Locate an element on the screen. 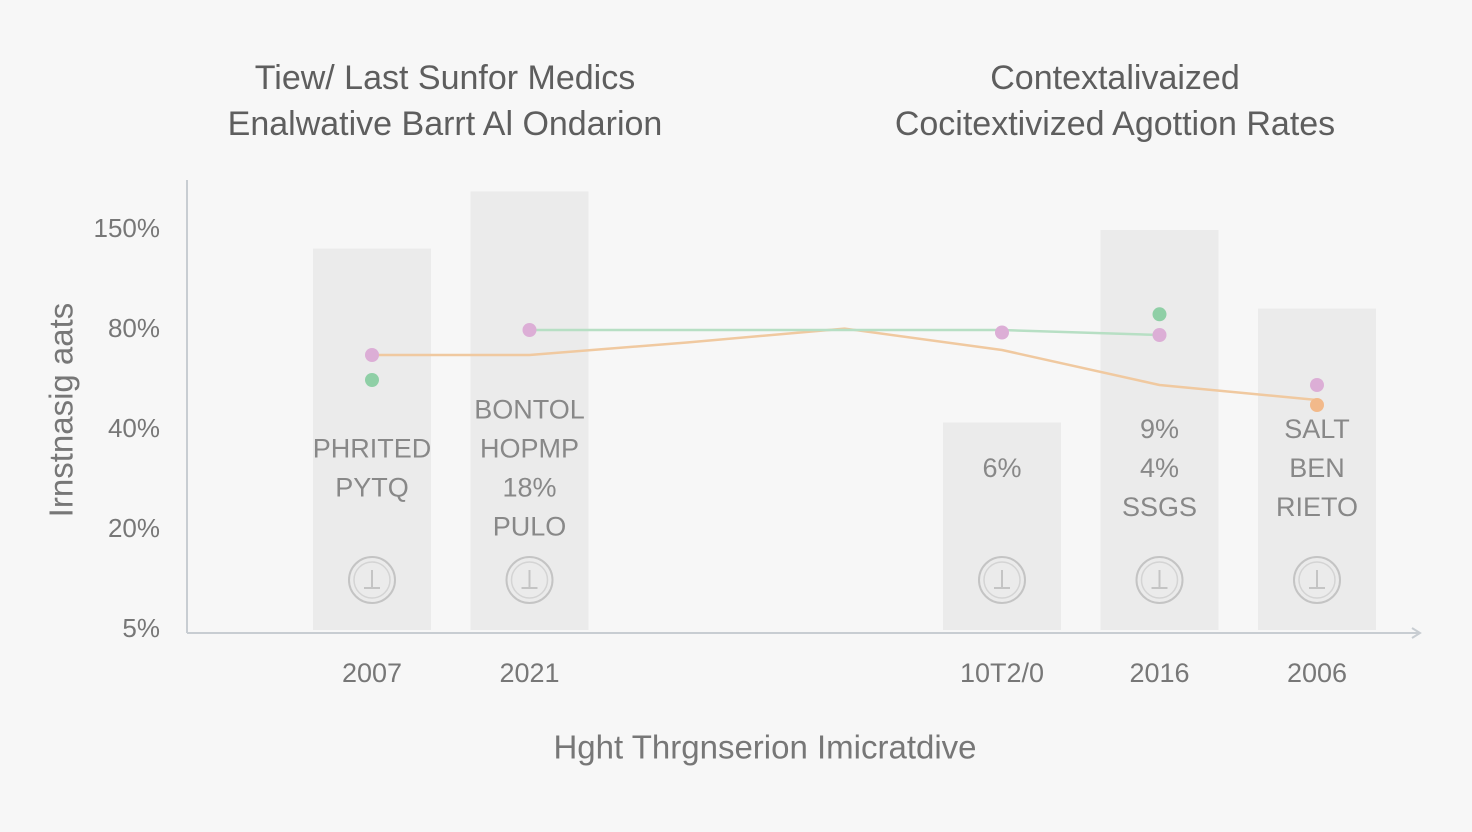 This screenshot has height=832, width=1472. axis-arrow is located at coordinates (1416, 633).